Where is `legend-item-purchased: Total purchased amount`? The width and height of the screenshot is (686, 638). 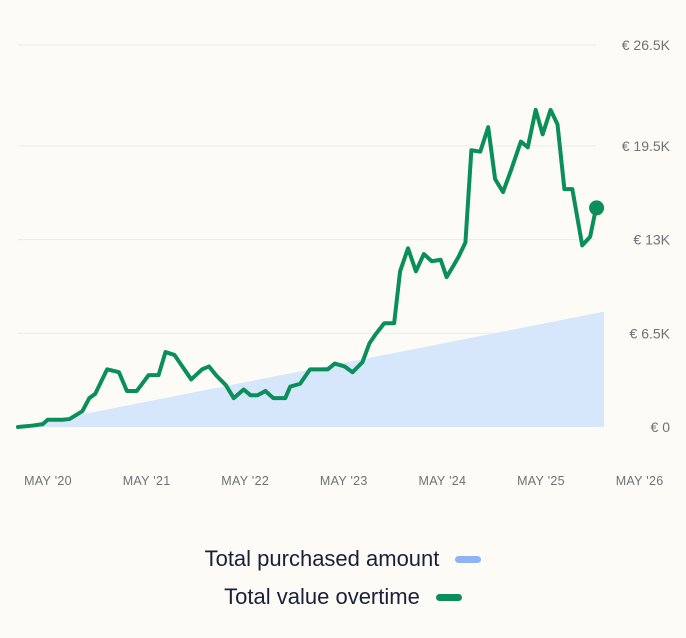 legend-item-purchased: Total purchased amount is located at coordinates (343, 559).